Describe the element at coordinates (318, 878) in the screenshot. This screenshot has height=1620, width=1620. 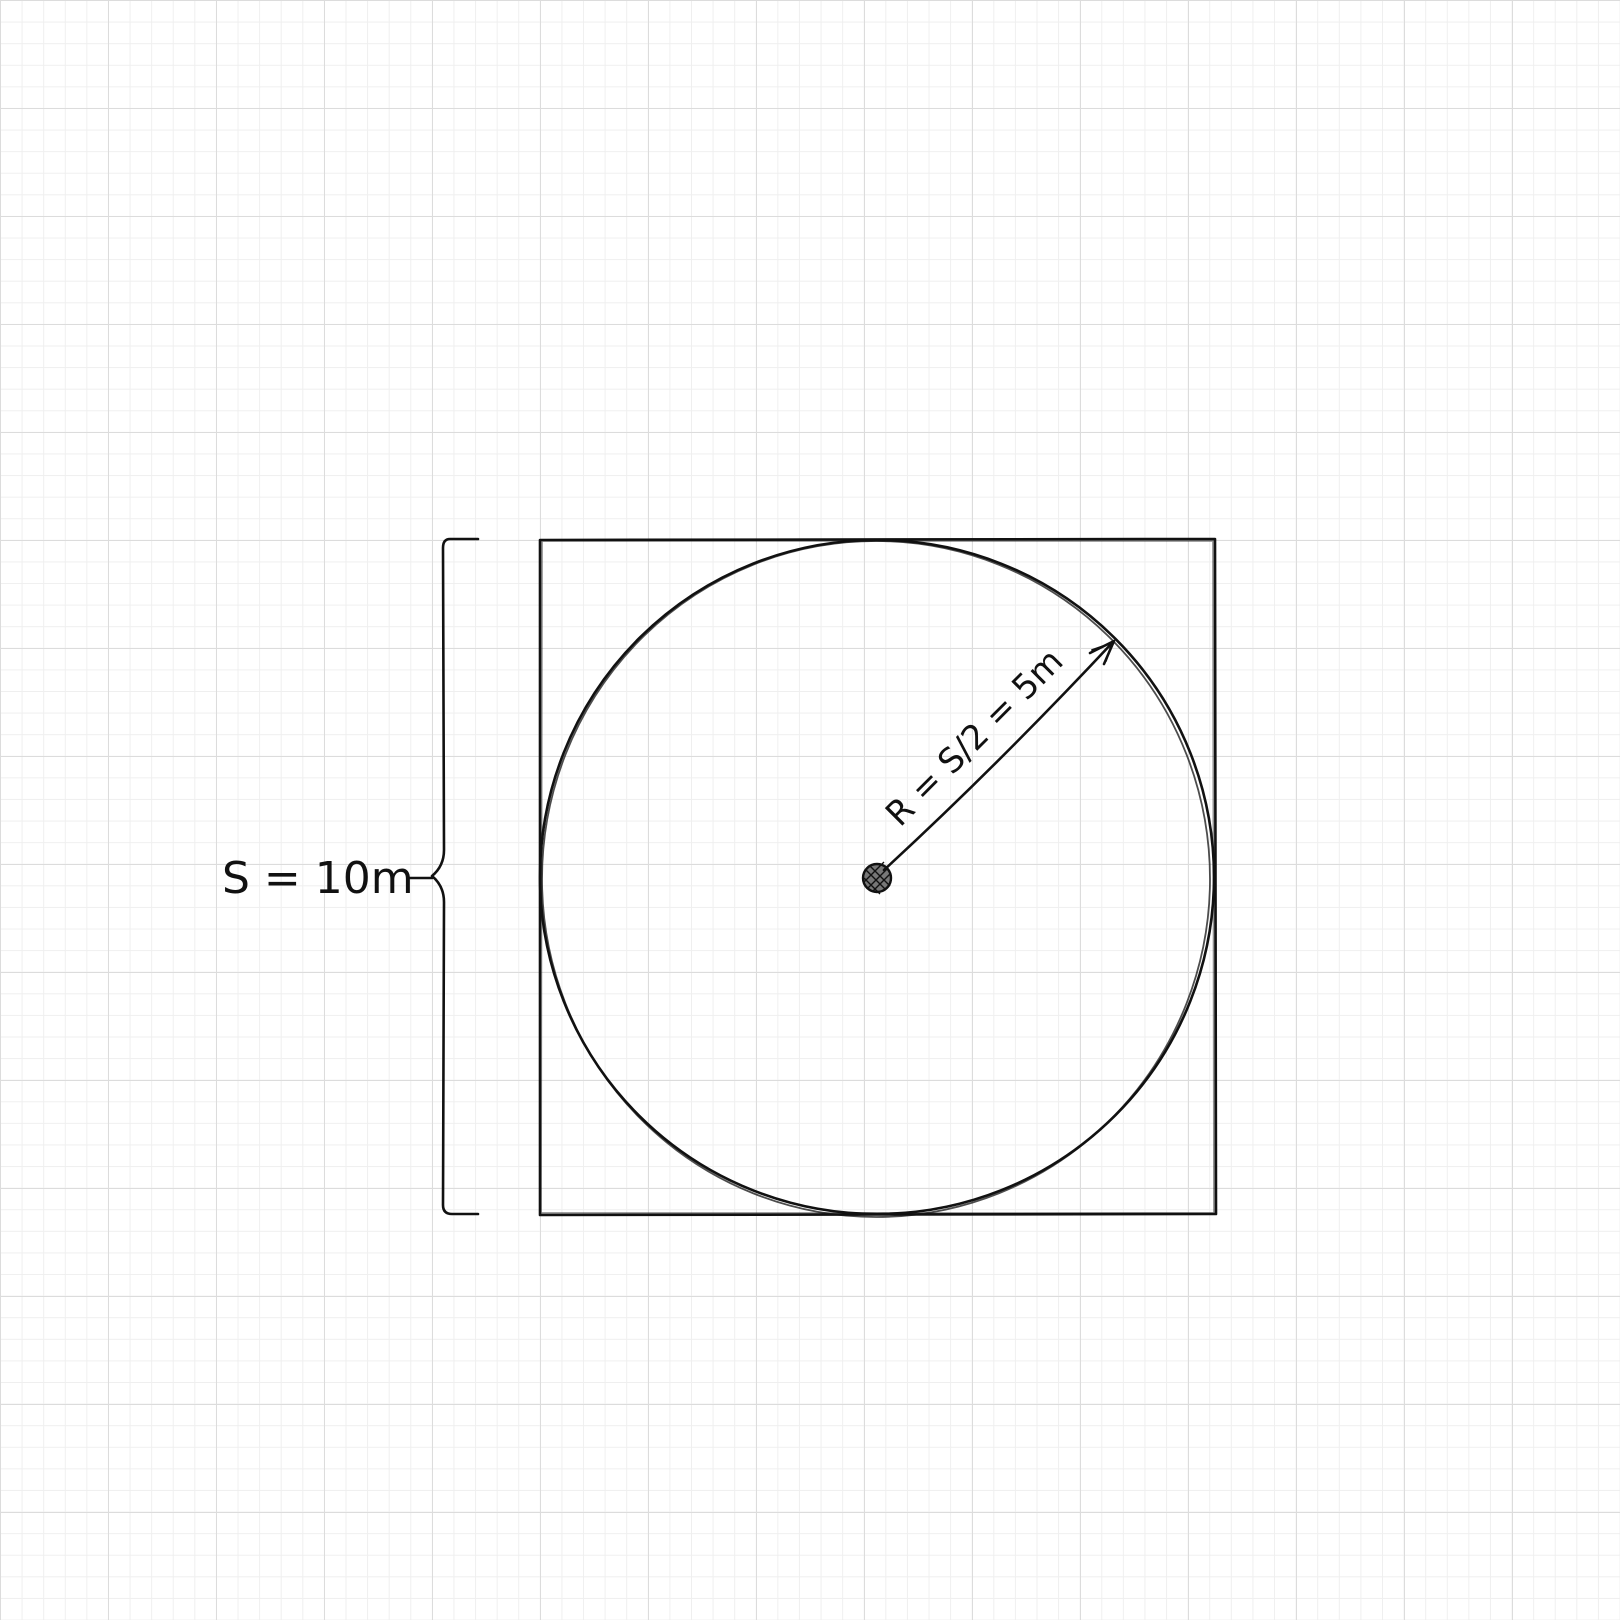
I see `side-length-label: S = 10m` at that location.